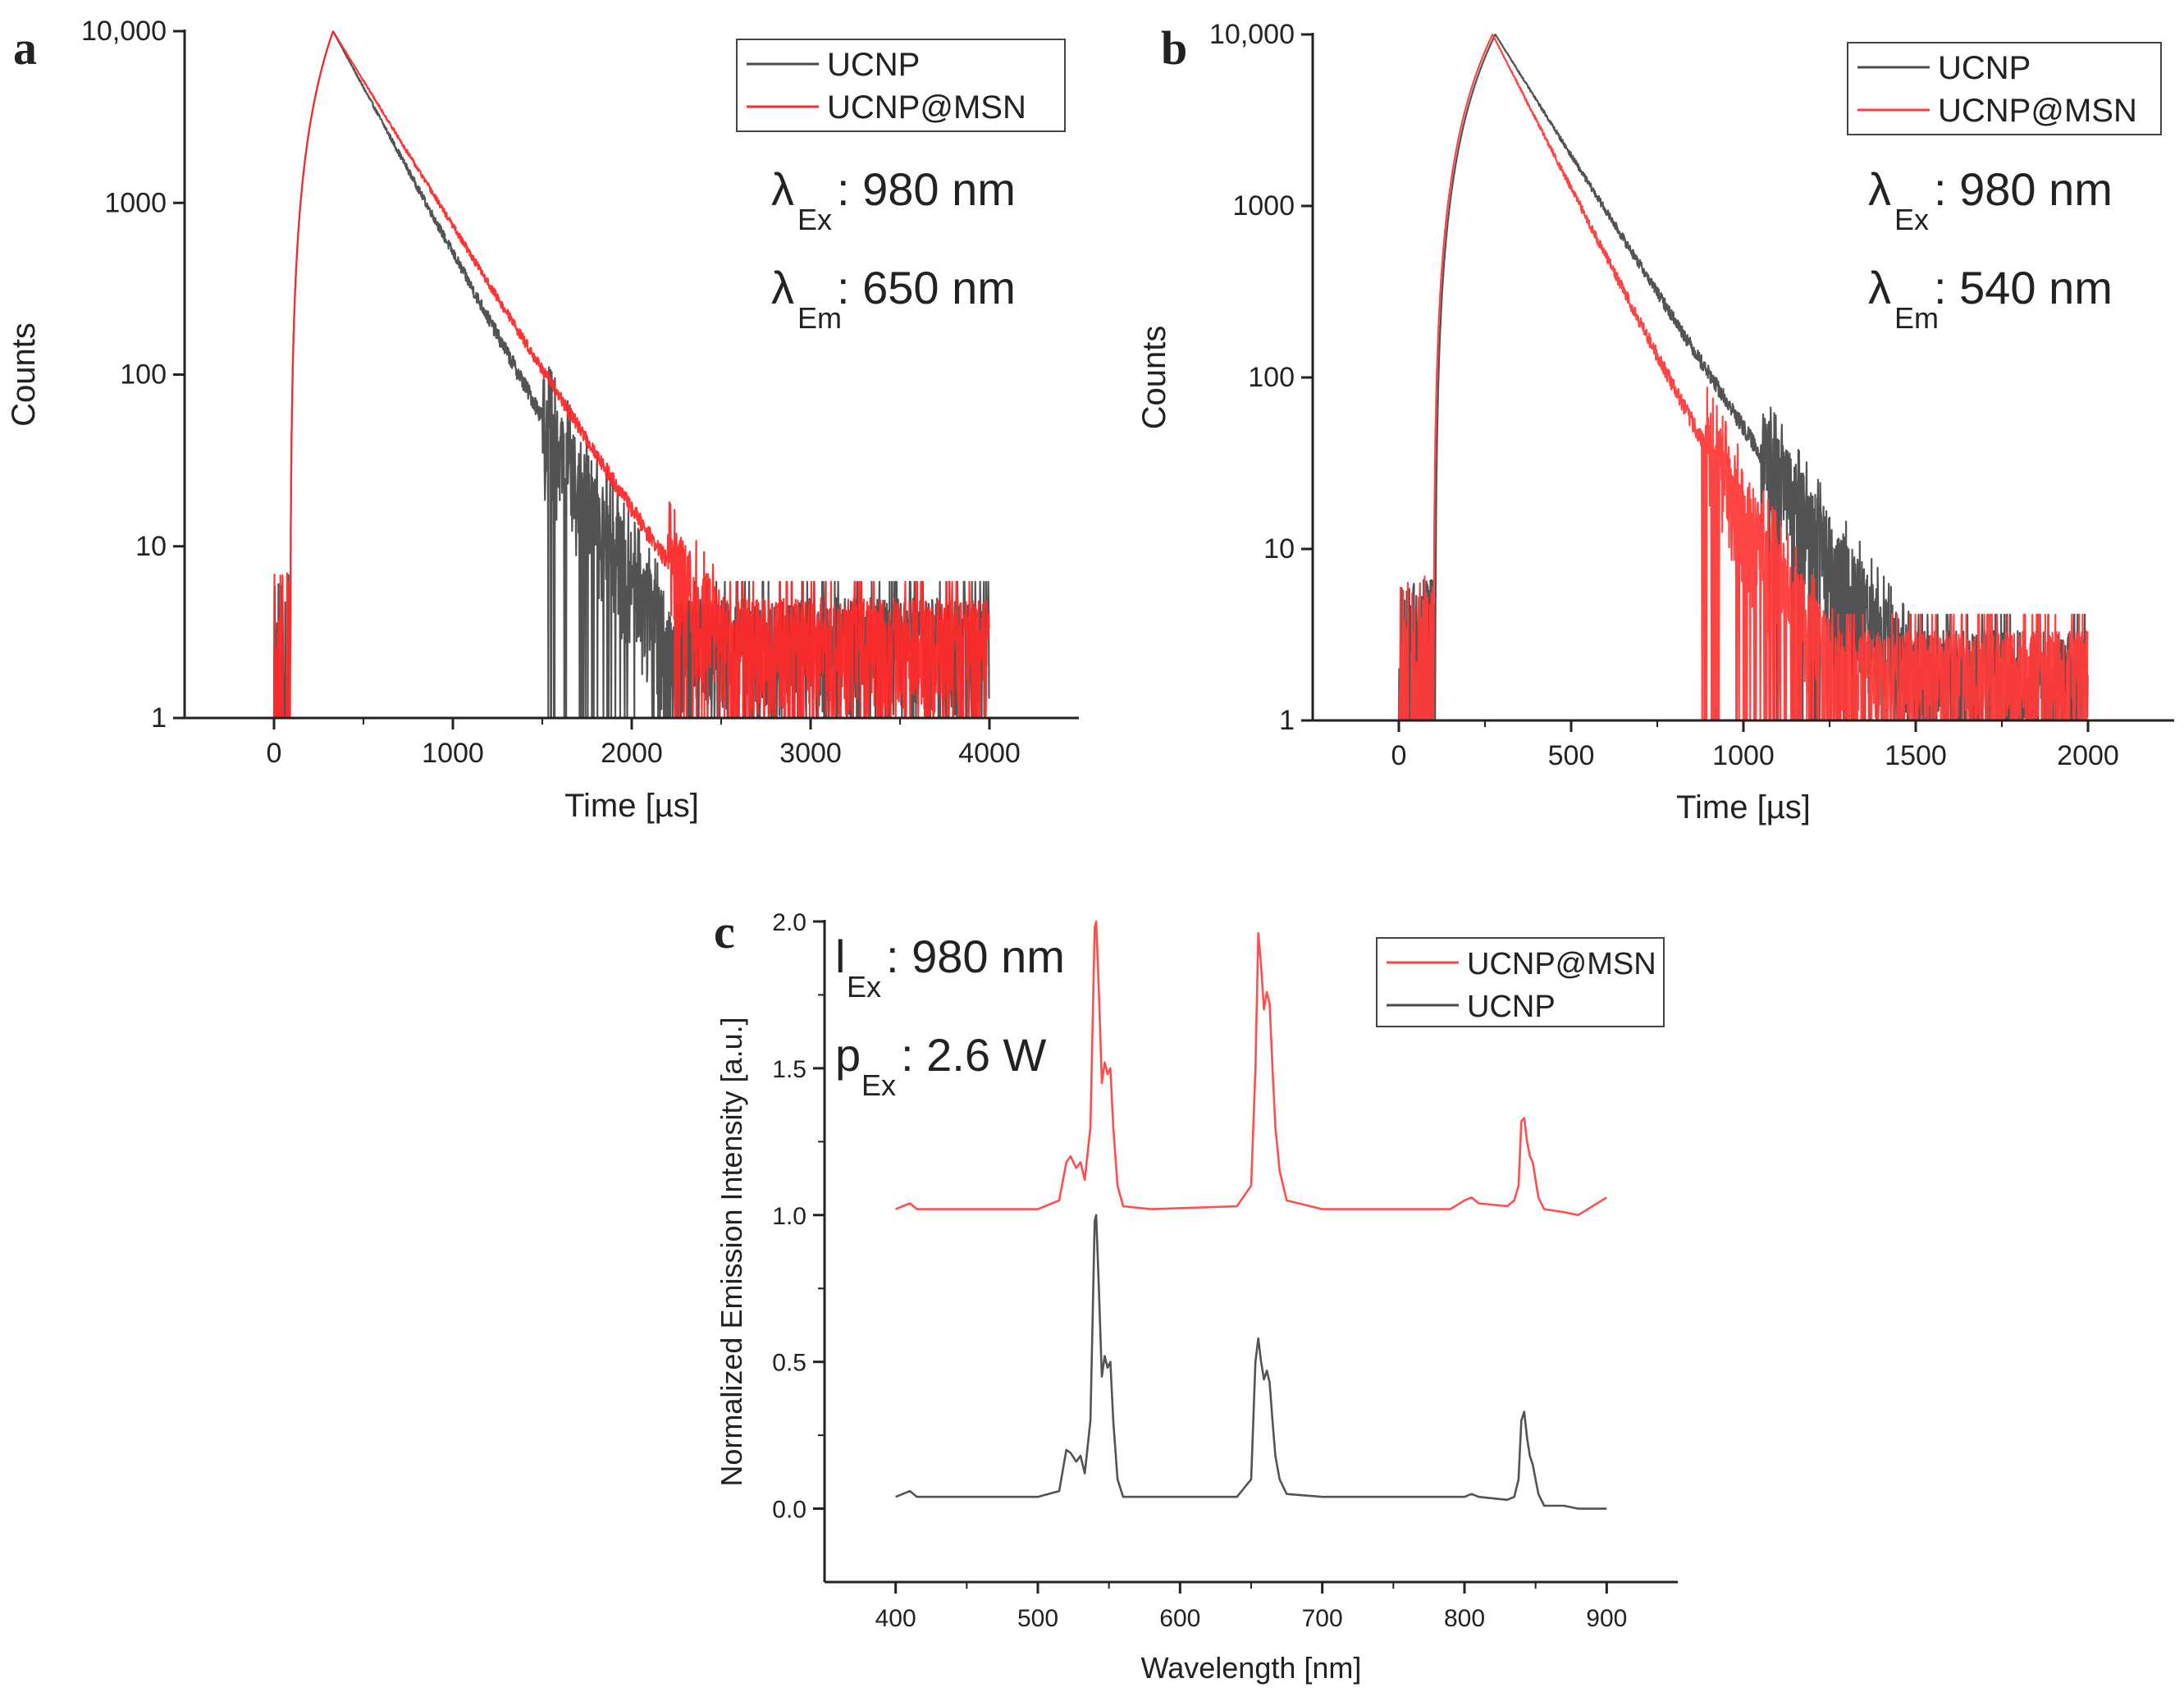 The width and height of the screenshot is (2184, 1692). What do you see at coordinates (1174, 48) in the screenshot?
I see `panel-letter-b: b` at bounding box center [1174, 48].